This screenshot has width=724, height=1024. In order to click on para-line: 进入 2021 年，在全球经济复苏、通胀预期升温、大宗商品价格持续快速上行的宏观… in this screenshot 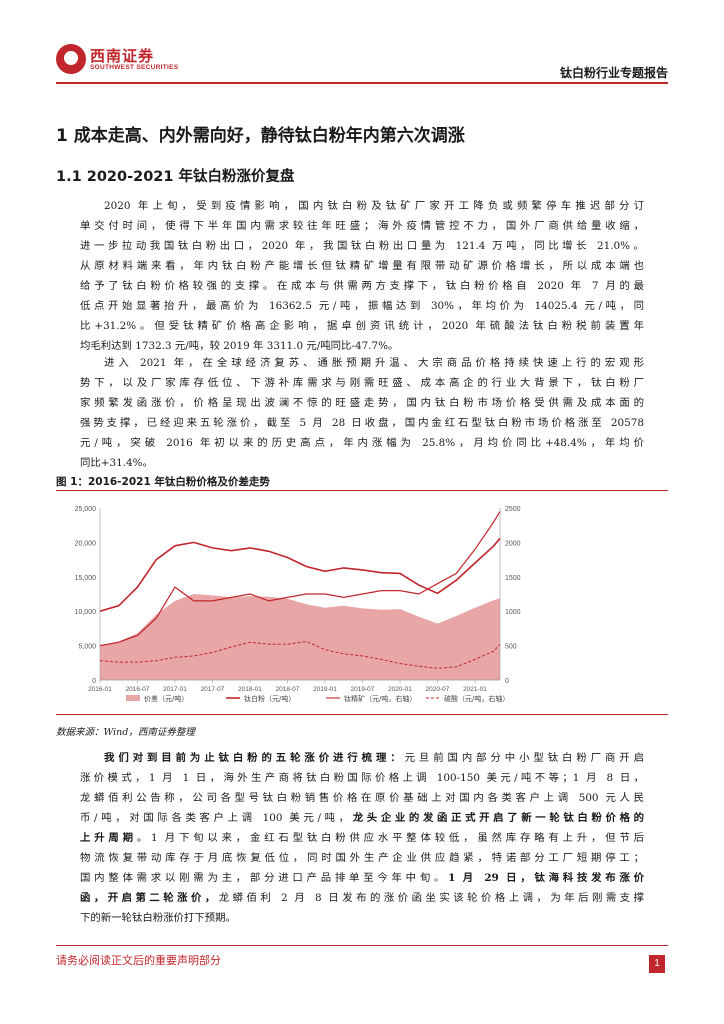, I will do `click(374, 363)`.